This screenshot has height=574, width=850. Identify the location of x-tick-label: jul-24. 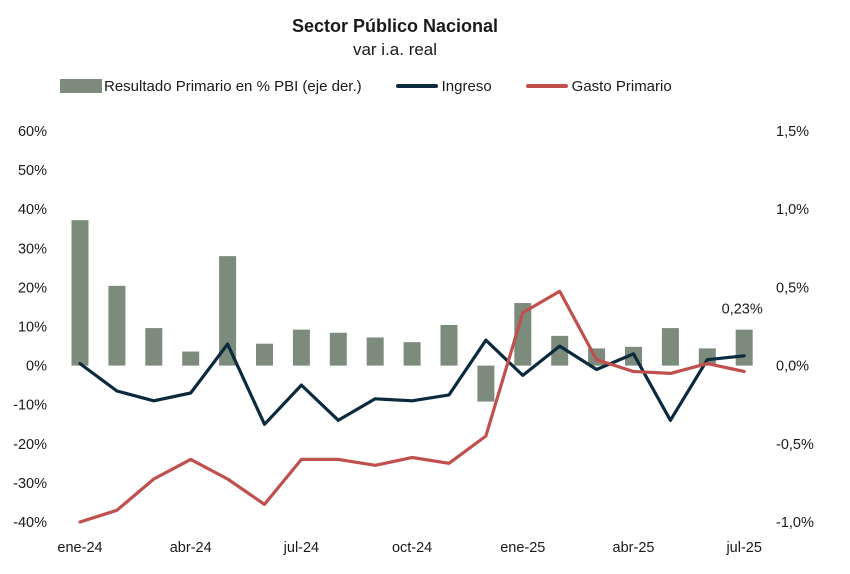
(301, 548).